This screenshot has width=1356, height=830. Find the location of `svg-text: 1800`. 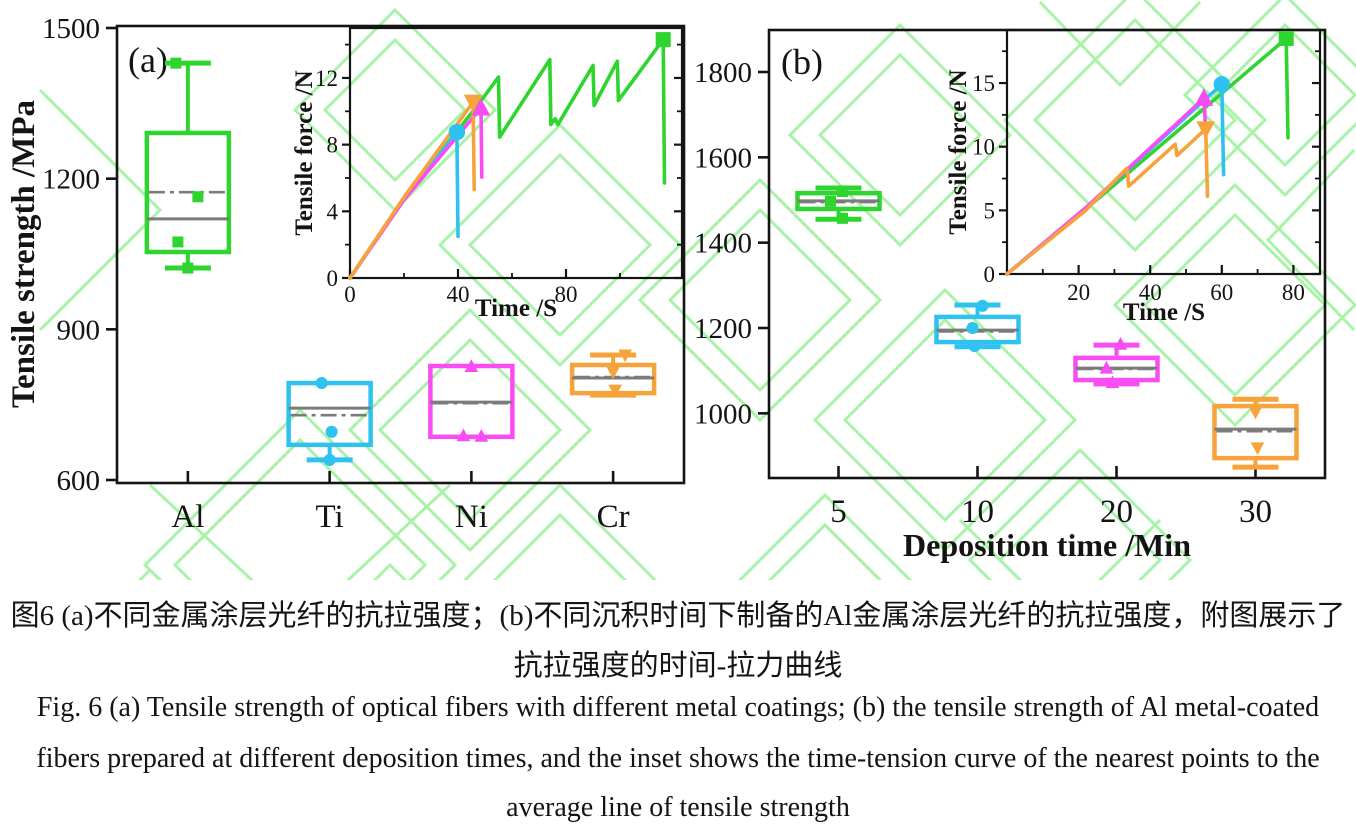

svg-text: 1800 is located at coordinates (723, 73).